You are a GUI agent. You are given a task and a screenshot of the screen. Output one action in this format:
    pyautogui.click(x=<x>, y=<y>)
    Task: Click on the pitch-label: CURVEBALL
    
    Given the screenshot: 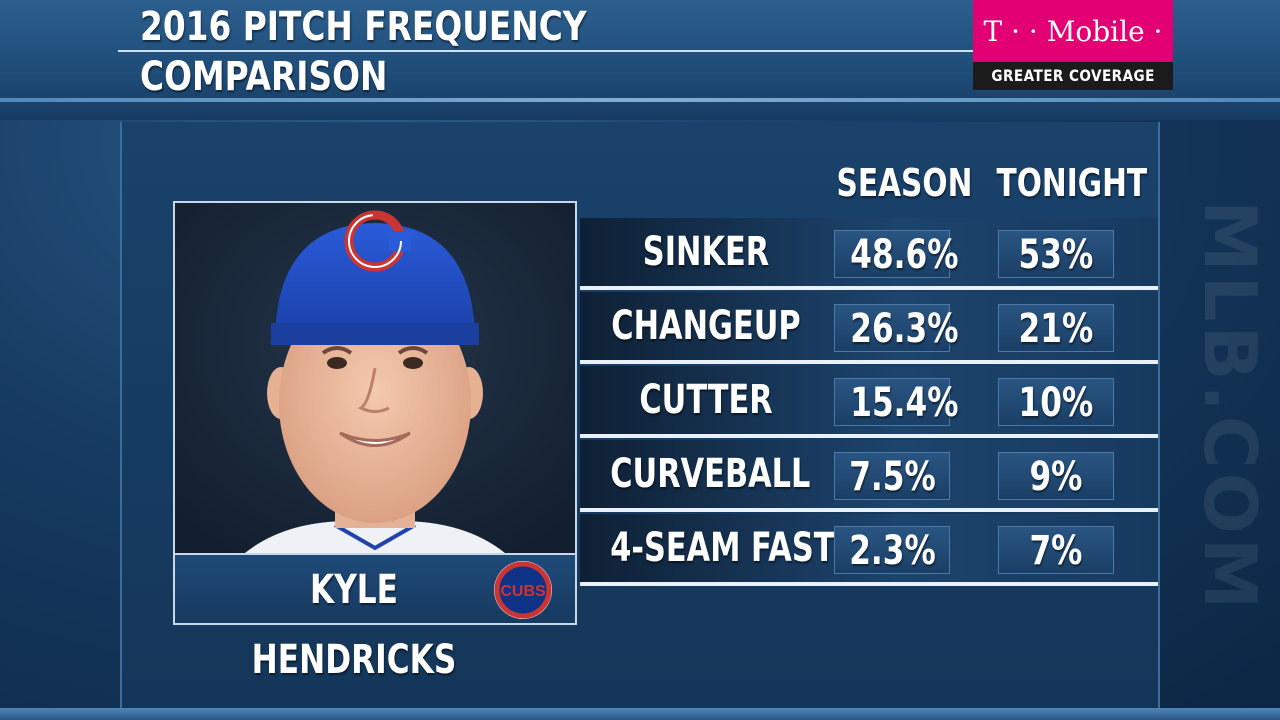 What is the action you would take?
    pyautogui.click(x=710, y=474)
    